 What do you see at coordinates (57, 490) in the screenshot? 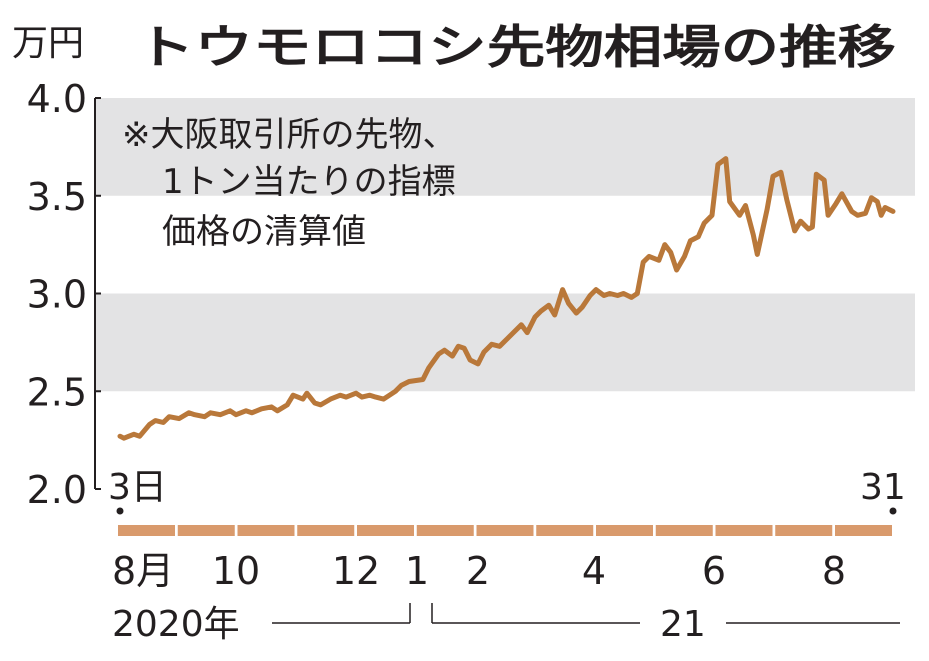
I see `y-tick-label: 2.0` at bounding box center [57, 490].